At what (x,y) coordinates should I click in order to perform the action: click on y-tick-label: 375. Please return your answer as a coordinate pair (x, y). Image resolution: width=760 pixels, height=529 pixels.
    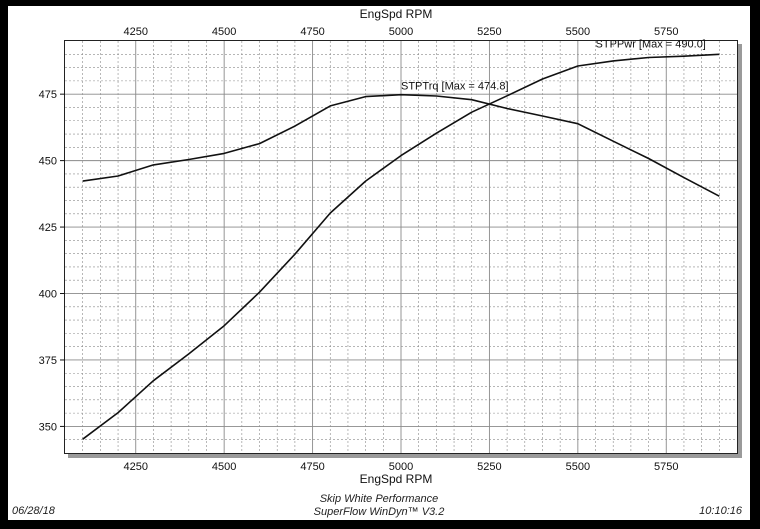
    Looking at the image, I should click on (48, 361).